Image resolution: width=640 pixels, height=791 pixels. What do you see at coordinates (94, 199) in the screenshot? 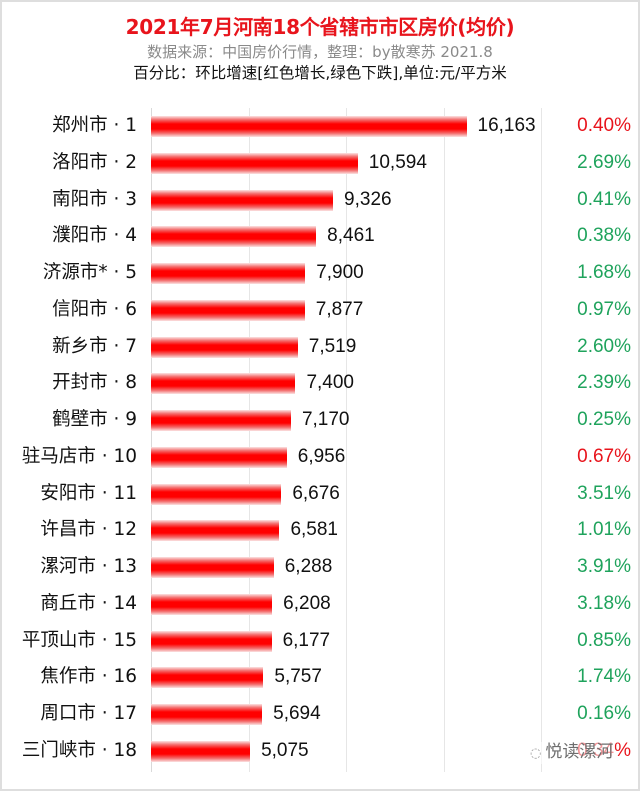
I see `category-label: 南阳市 · 3` at bounding box center [94, 199].